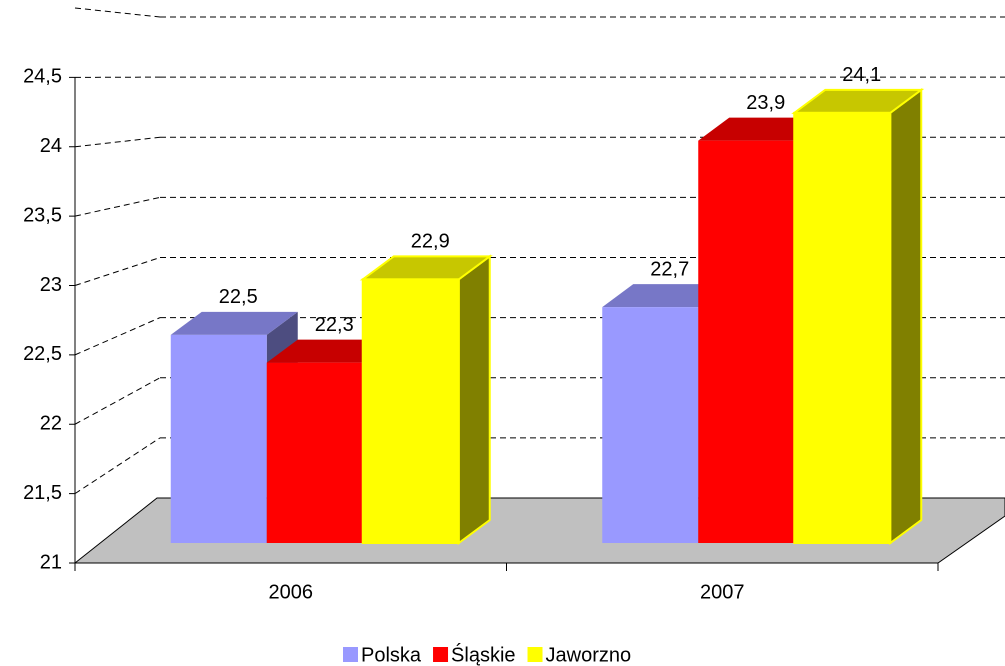 This screenshot has height=666, width=1005. Describe the element at coordinates (51, 424) in the screenshot. I see `y-tick-label: 22` at that location.